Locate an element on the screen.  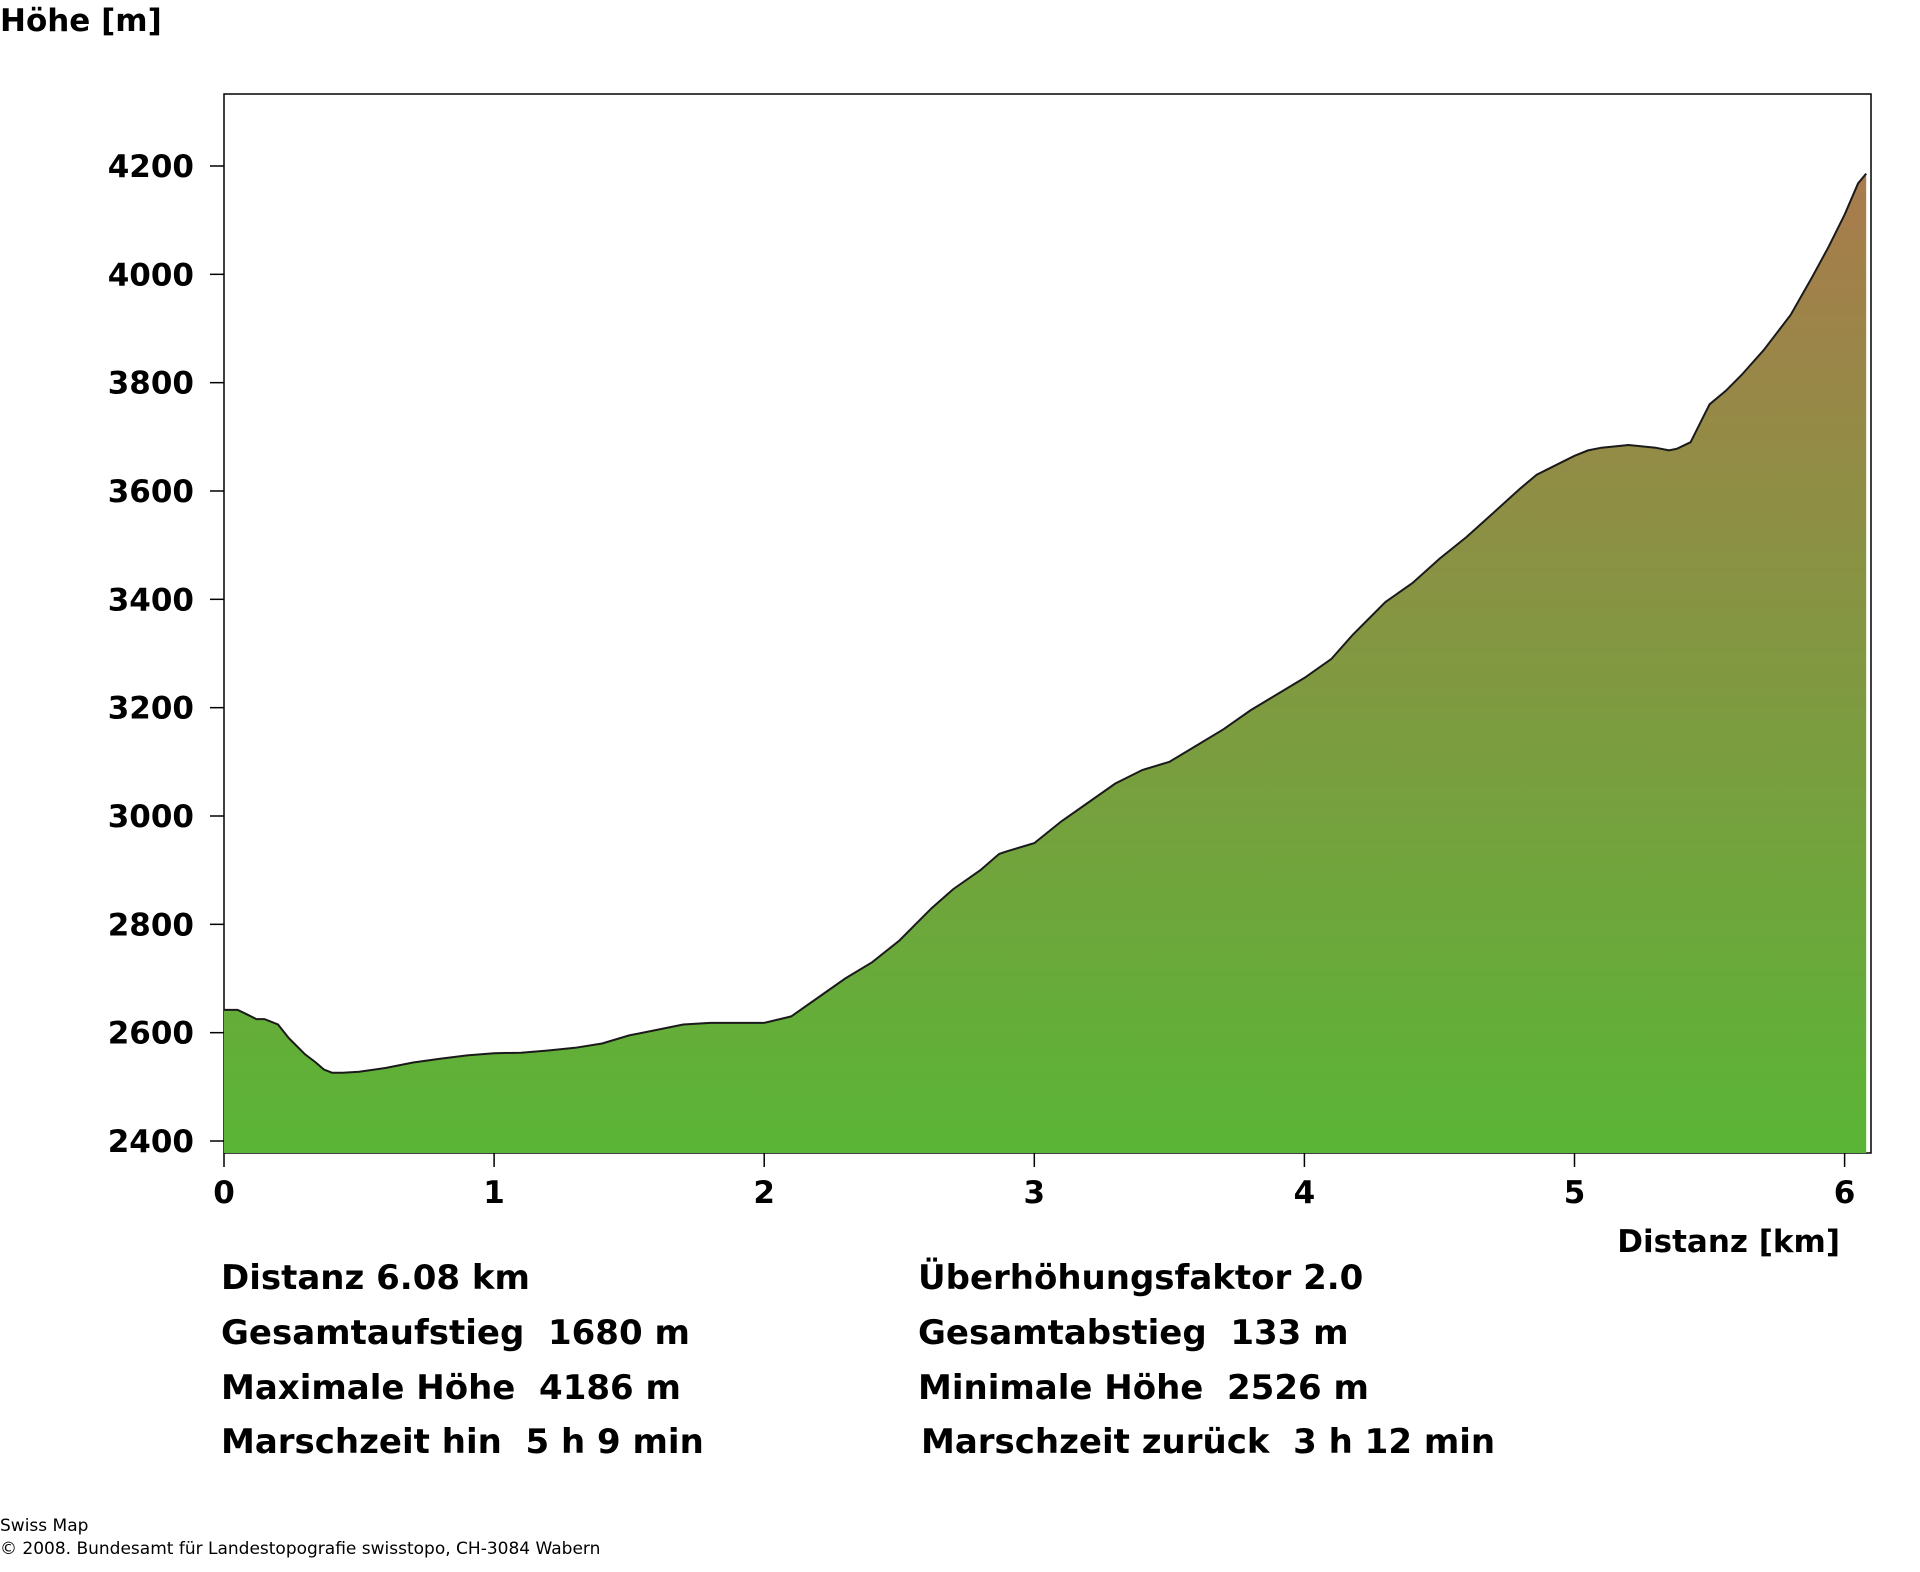
stat-max-height: Maximale Höhe 4186 m is located at coordinates (451, 1388).